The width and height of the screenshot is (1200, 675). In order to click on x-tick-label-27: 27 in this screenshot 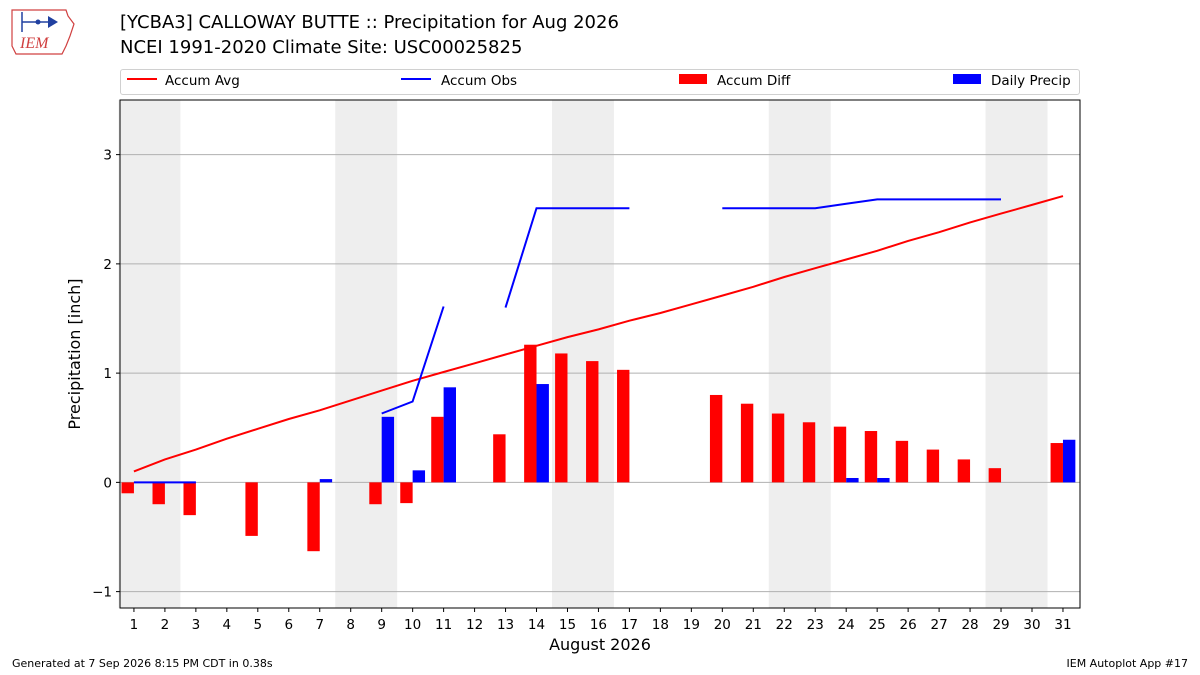, I will do `click(939, 625)`.